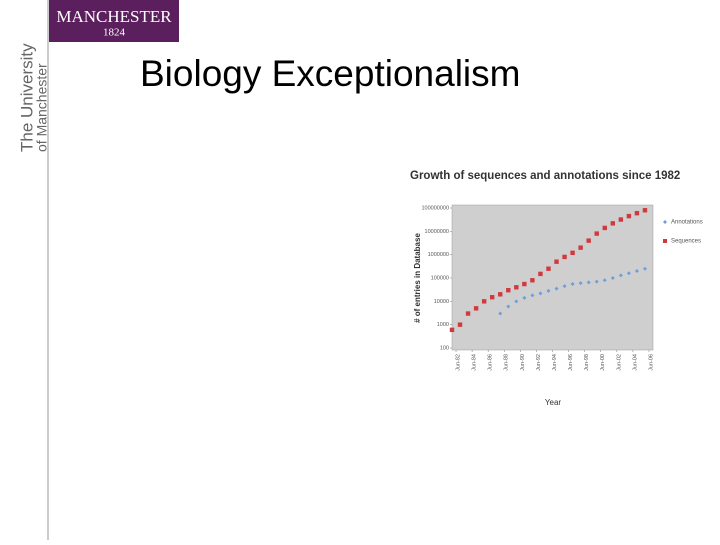 The width and height of the screenshot is (720, 545). I want to click on sidebar-text: of Manchester, so click(42, 107).